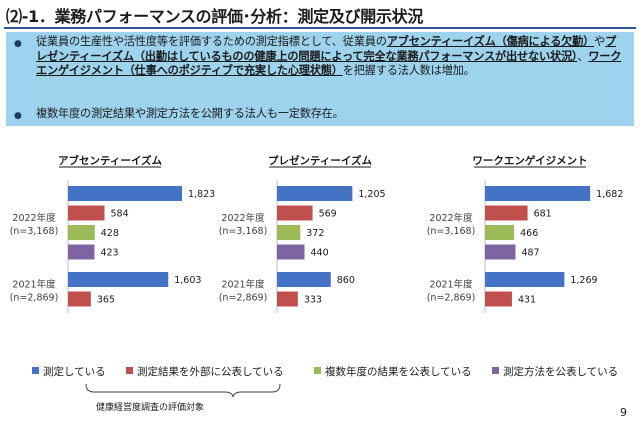 This screenshot has width=640, height=425. Describe the element at coordinates (110, 160) in the screenshot. I see `chart-title: アブセンティーイズム` at that location.